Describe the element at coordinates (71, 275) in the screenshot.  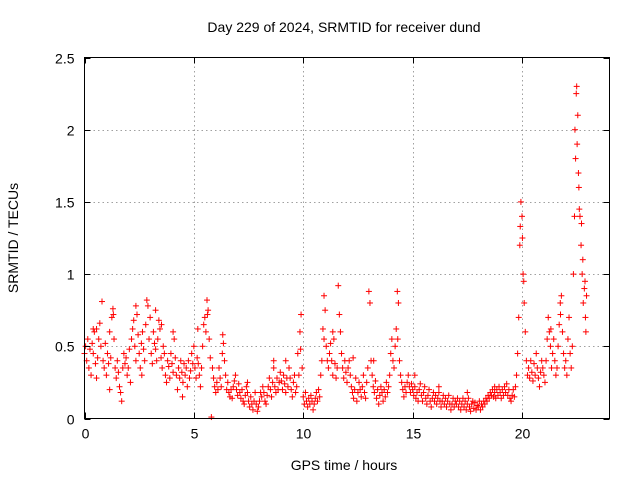
I see `y-tick-label: 1` at that location.